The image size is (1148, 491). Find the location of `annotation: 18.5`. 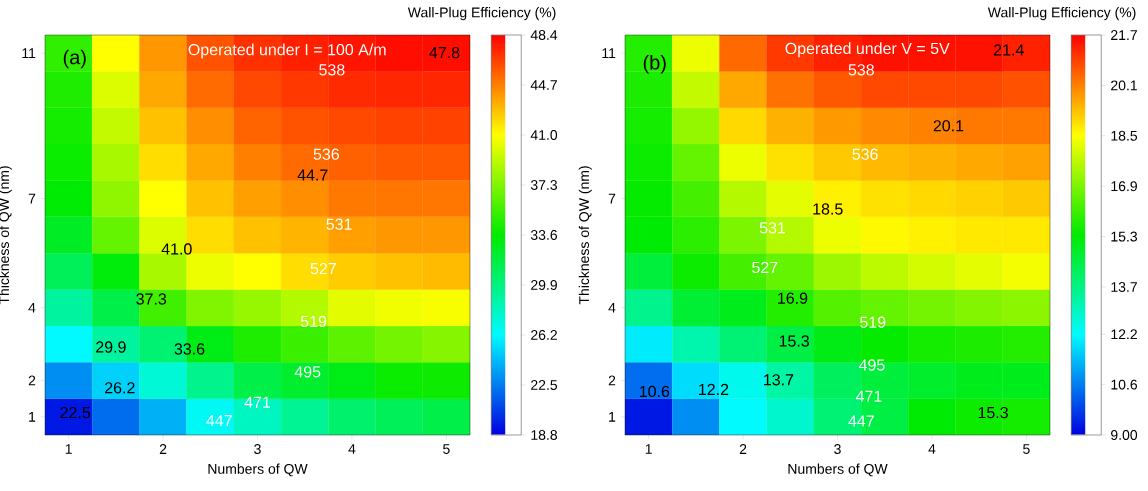

annotation: 18.5 is located at coordinates (828, 209).